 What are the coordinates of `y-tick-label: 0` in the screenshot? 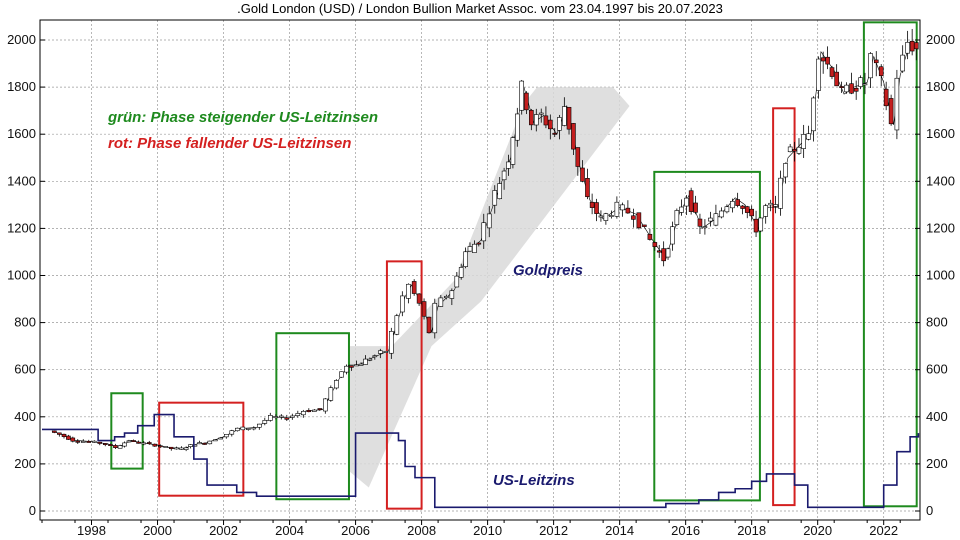 It's located at (929, 510).